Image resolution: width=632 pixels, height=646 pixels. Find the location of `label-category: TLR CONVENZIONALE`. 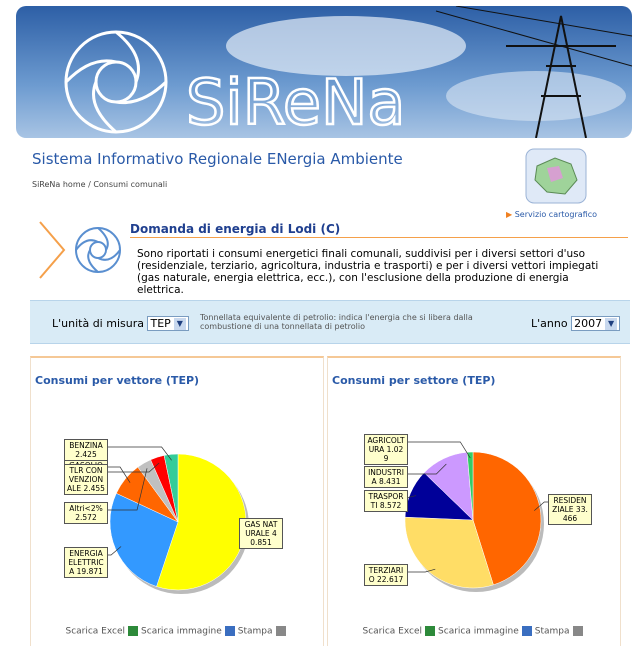

label-category: TLR CONVENZIONALE is located at coordinates (85, 479).